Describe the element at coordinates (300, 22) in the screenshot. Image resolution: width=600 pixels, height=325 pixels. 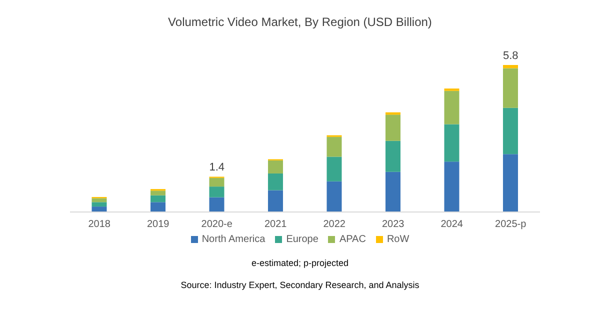
I see `chart-title: Volumetric Video Market, By Region (USD Billion)` at that location.